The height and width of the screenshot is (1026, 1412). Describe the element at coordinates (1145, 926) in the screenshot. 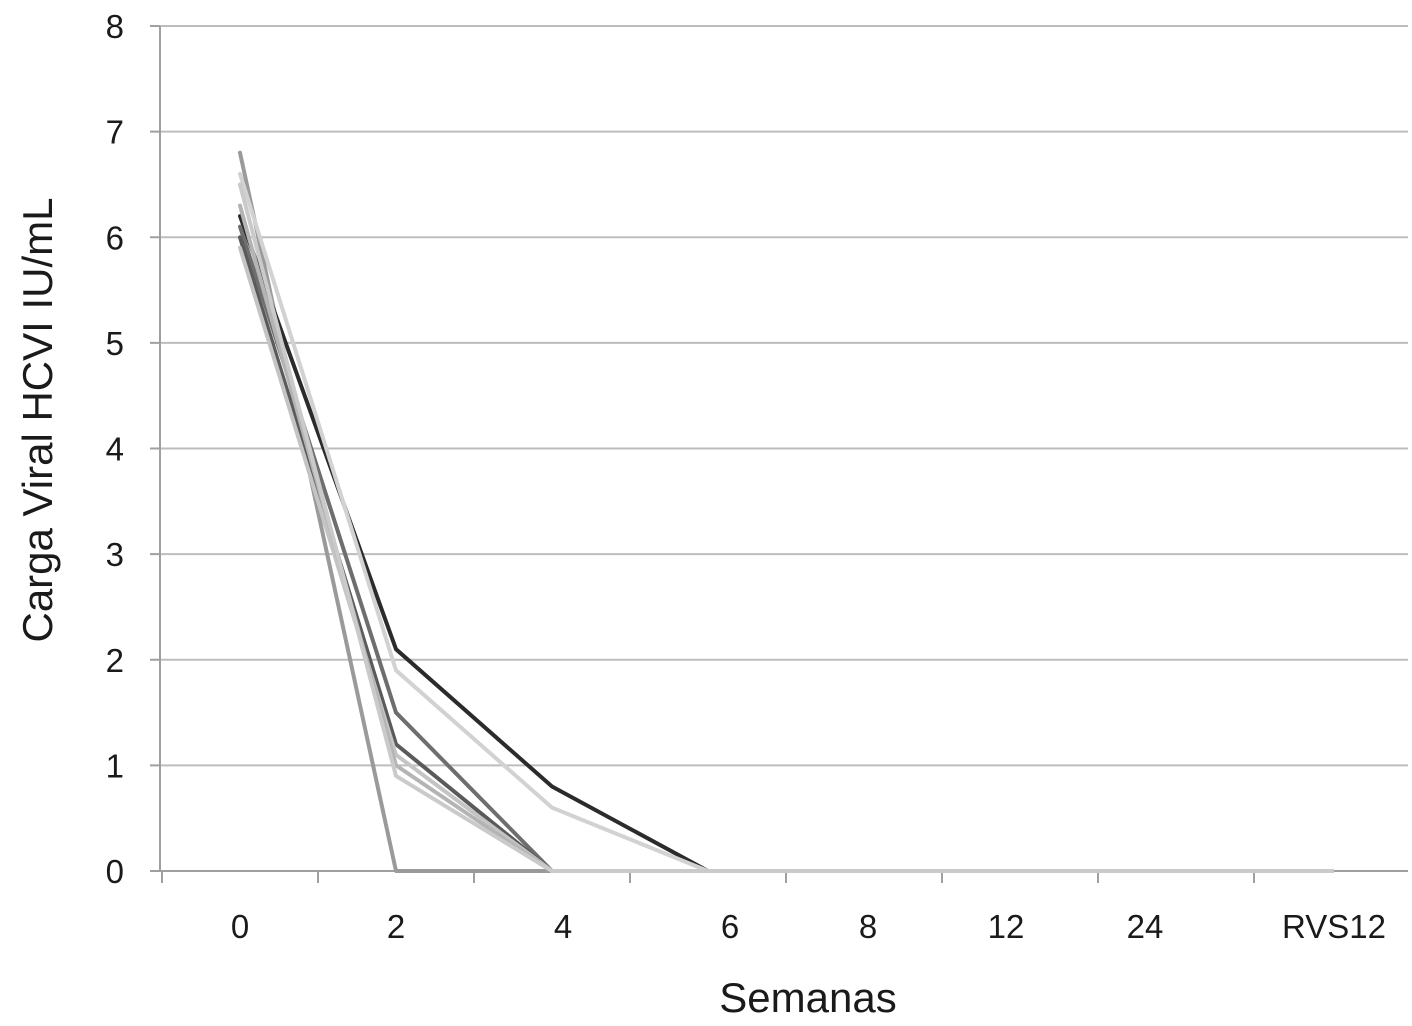

I see `x-tick-label: 24` at that location.